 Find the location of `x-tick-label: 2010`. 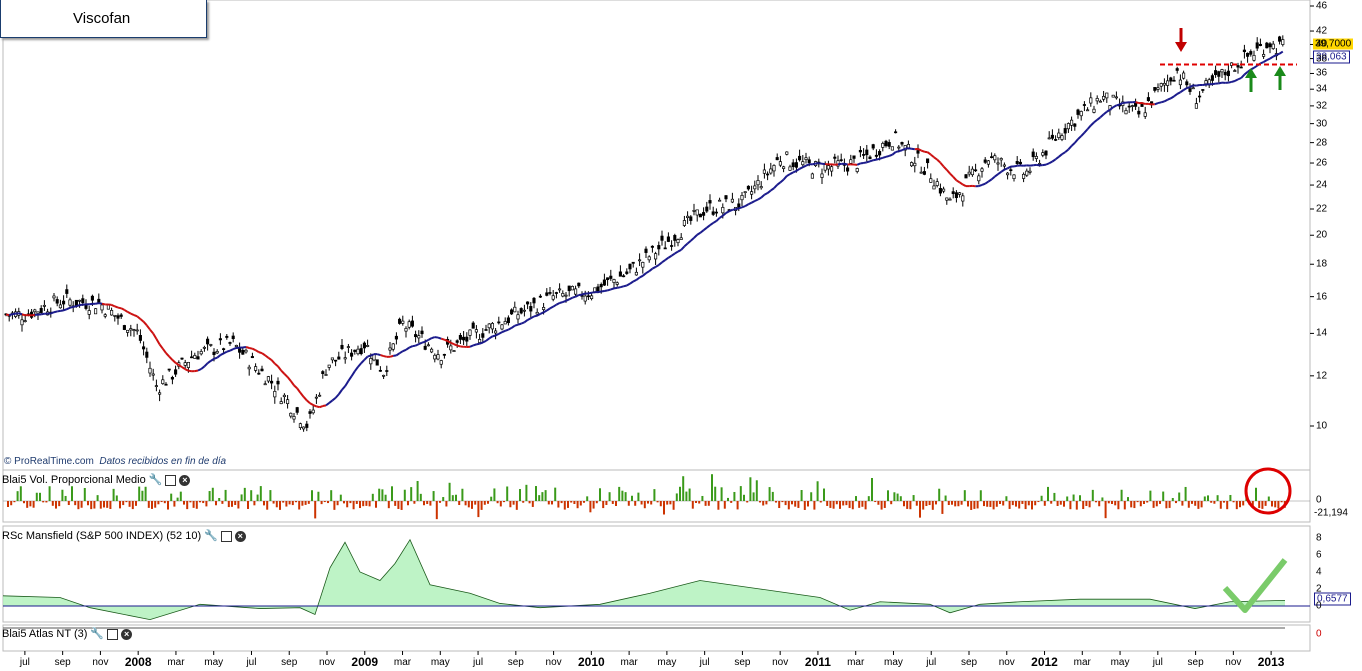

x-tick-label: 2010 is located at coordinates (591, 662).